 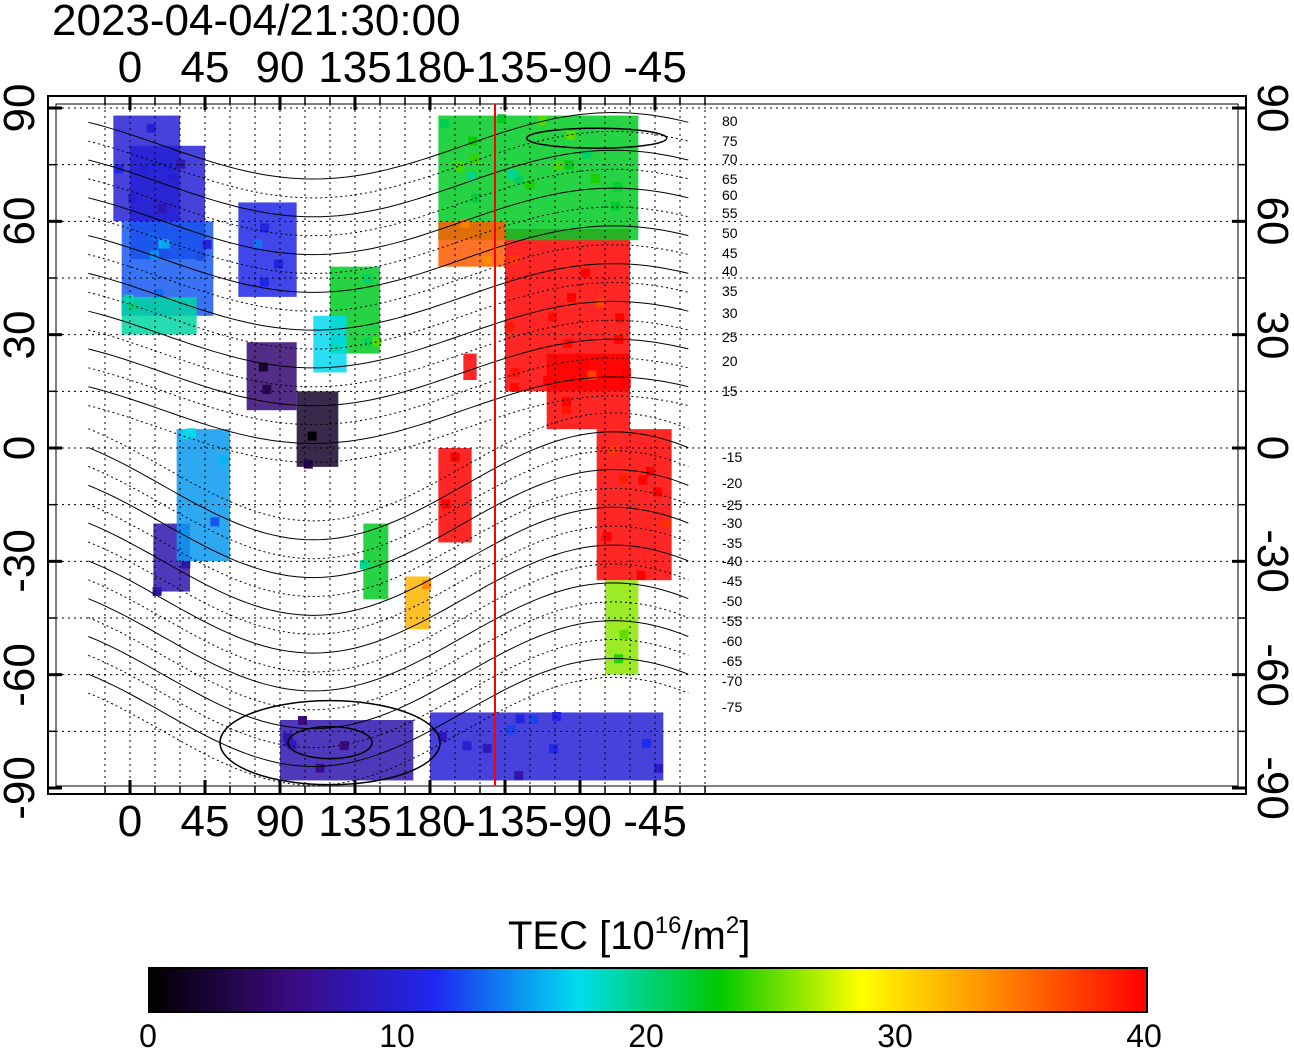 What do you see at coordinates (732, 457) in the screenshot?
I see `contour-label: -15` at bounding box center [732, 457].